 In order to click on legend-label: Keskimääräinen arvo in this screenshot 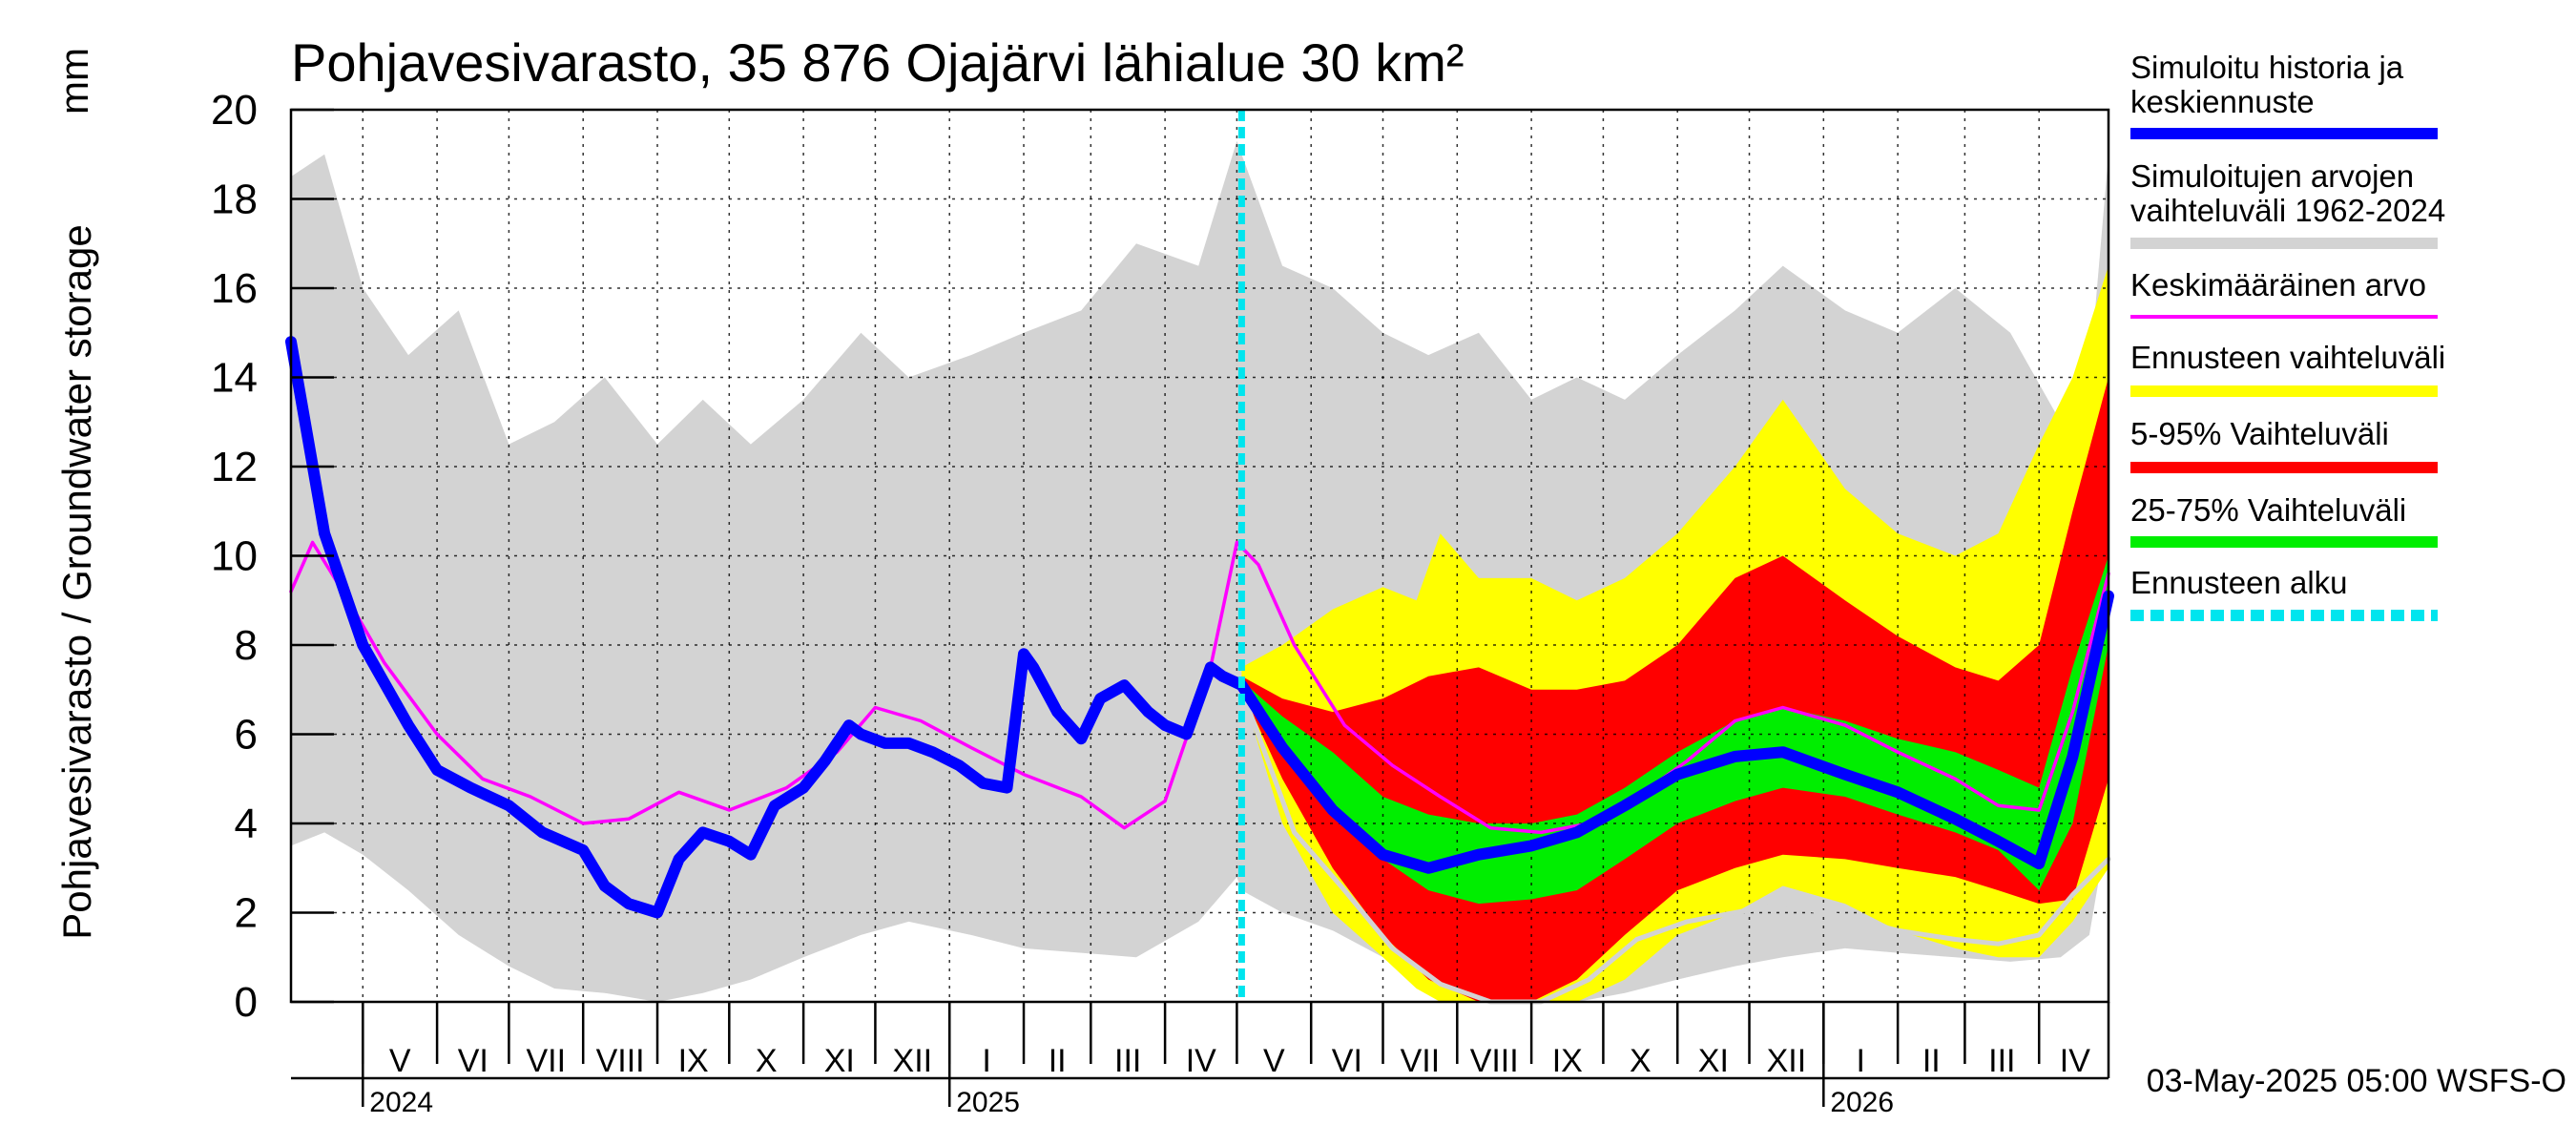, I will do `click(2278, 284)`.